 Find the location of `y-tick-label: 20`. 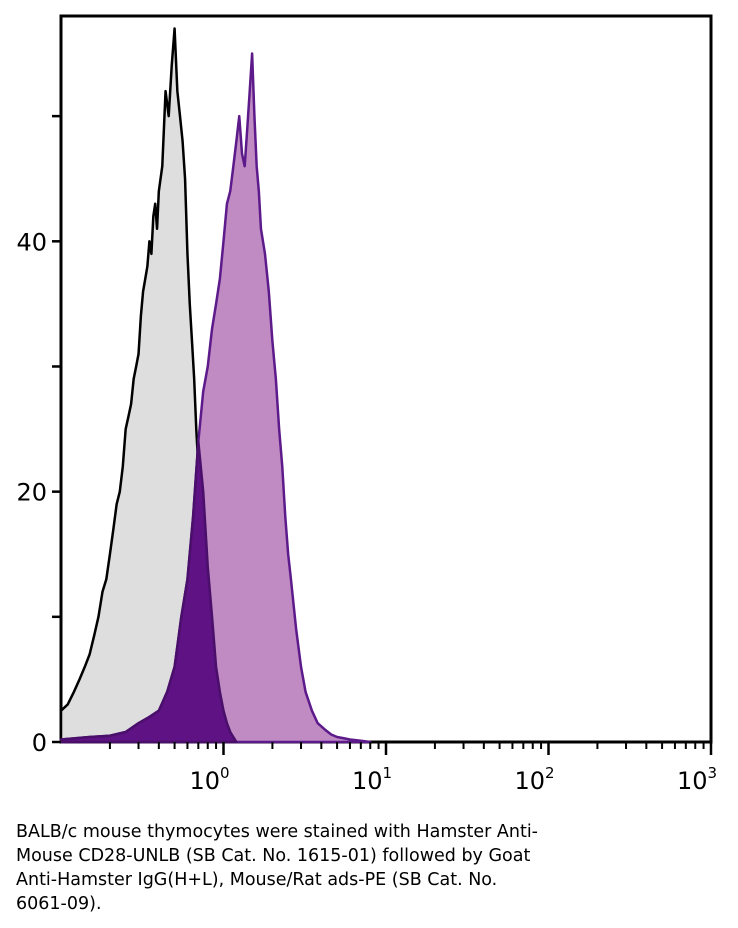

y-tick-label: 20 is located at coordinates (31, 493).